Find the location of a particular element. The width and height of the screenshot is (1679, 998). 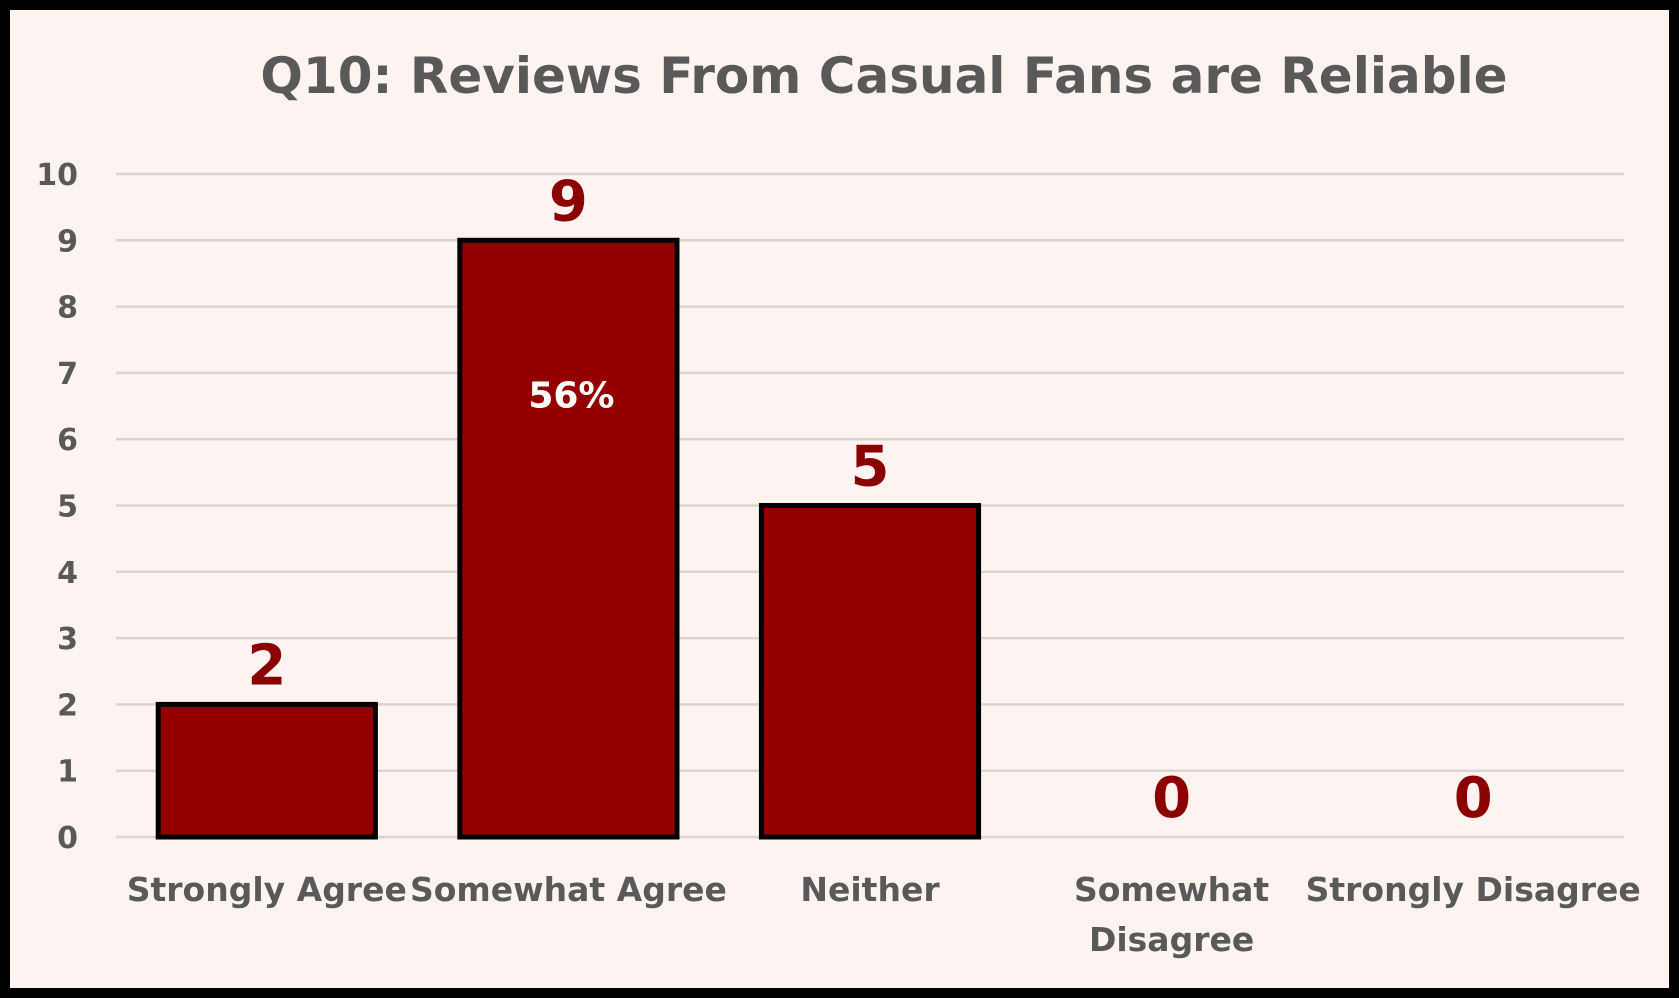

y-tick-label: 3 is located at coordinates (67, 639).